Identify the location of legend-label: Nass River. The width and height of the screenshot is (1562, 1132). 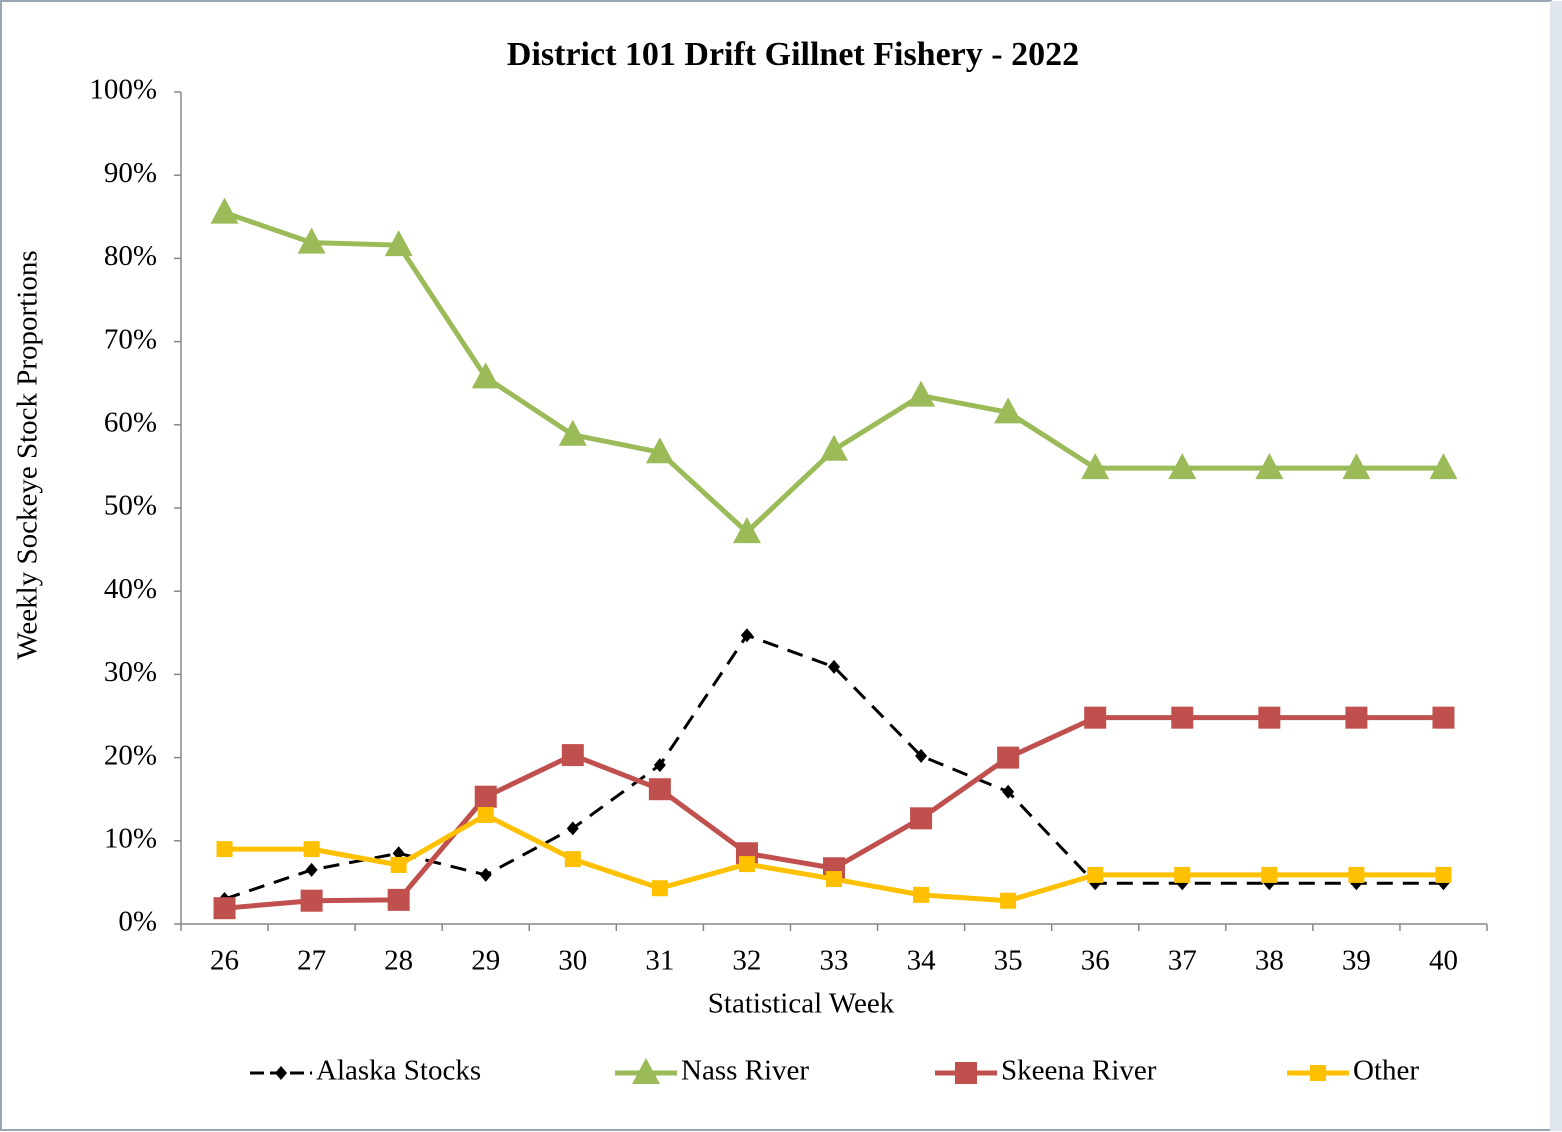
(745, 1071).